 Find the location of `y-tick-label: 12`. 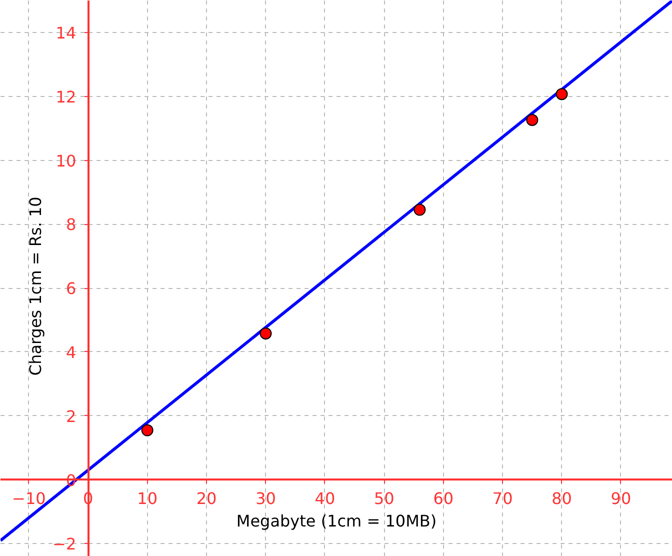

y-tick-label: 12 is located at coordinates (66, 96).